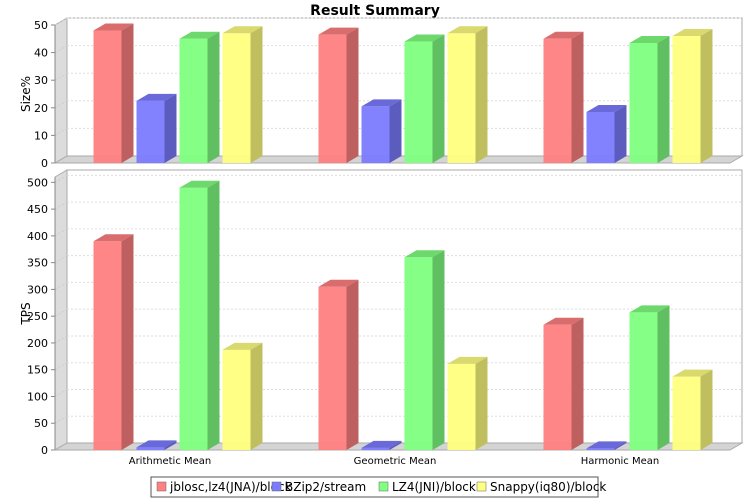  Describe the element at coordinates (41, 53) in the screenshot. I see `plot-1-ytick-label: 40` at that location.